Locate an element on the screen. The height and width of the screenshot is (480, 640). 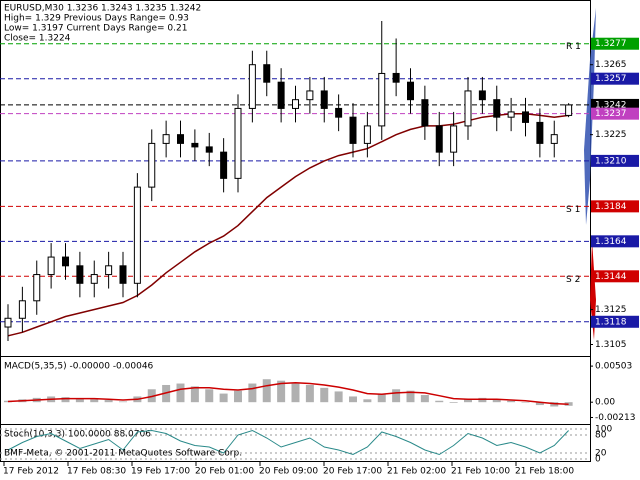
price-box: 1.3210 is located at coordinates (615, 160).